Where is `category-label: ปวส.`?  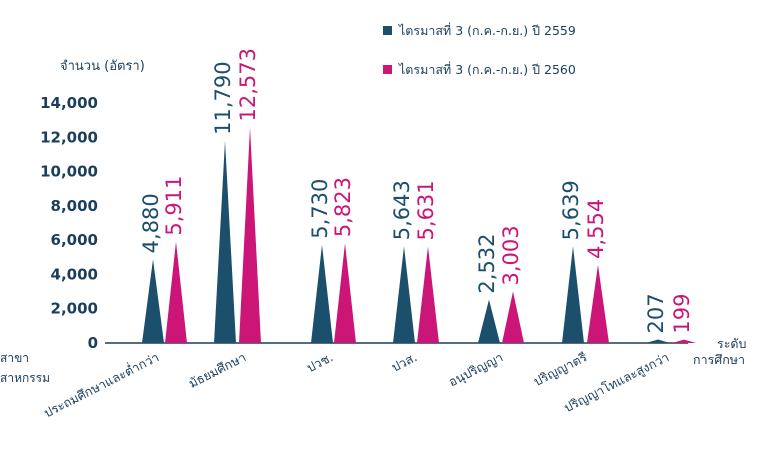
category-label: ปวส. is located at coordinates (404, 361).